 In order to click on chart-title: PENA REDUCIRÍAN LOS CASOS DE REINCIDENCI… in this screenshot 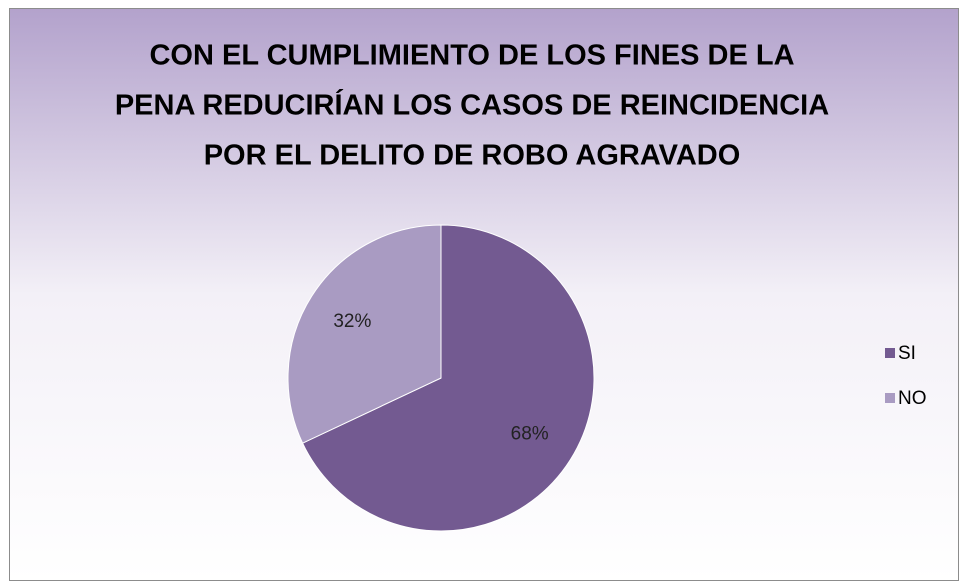, I will do `click(472, 105)`.